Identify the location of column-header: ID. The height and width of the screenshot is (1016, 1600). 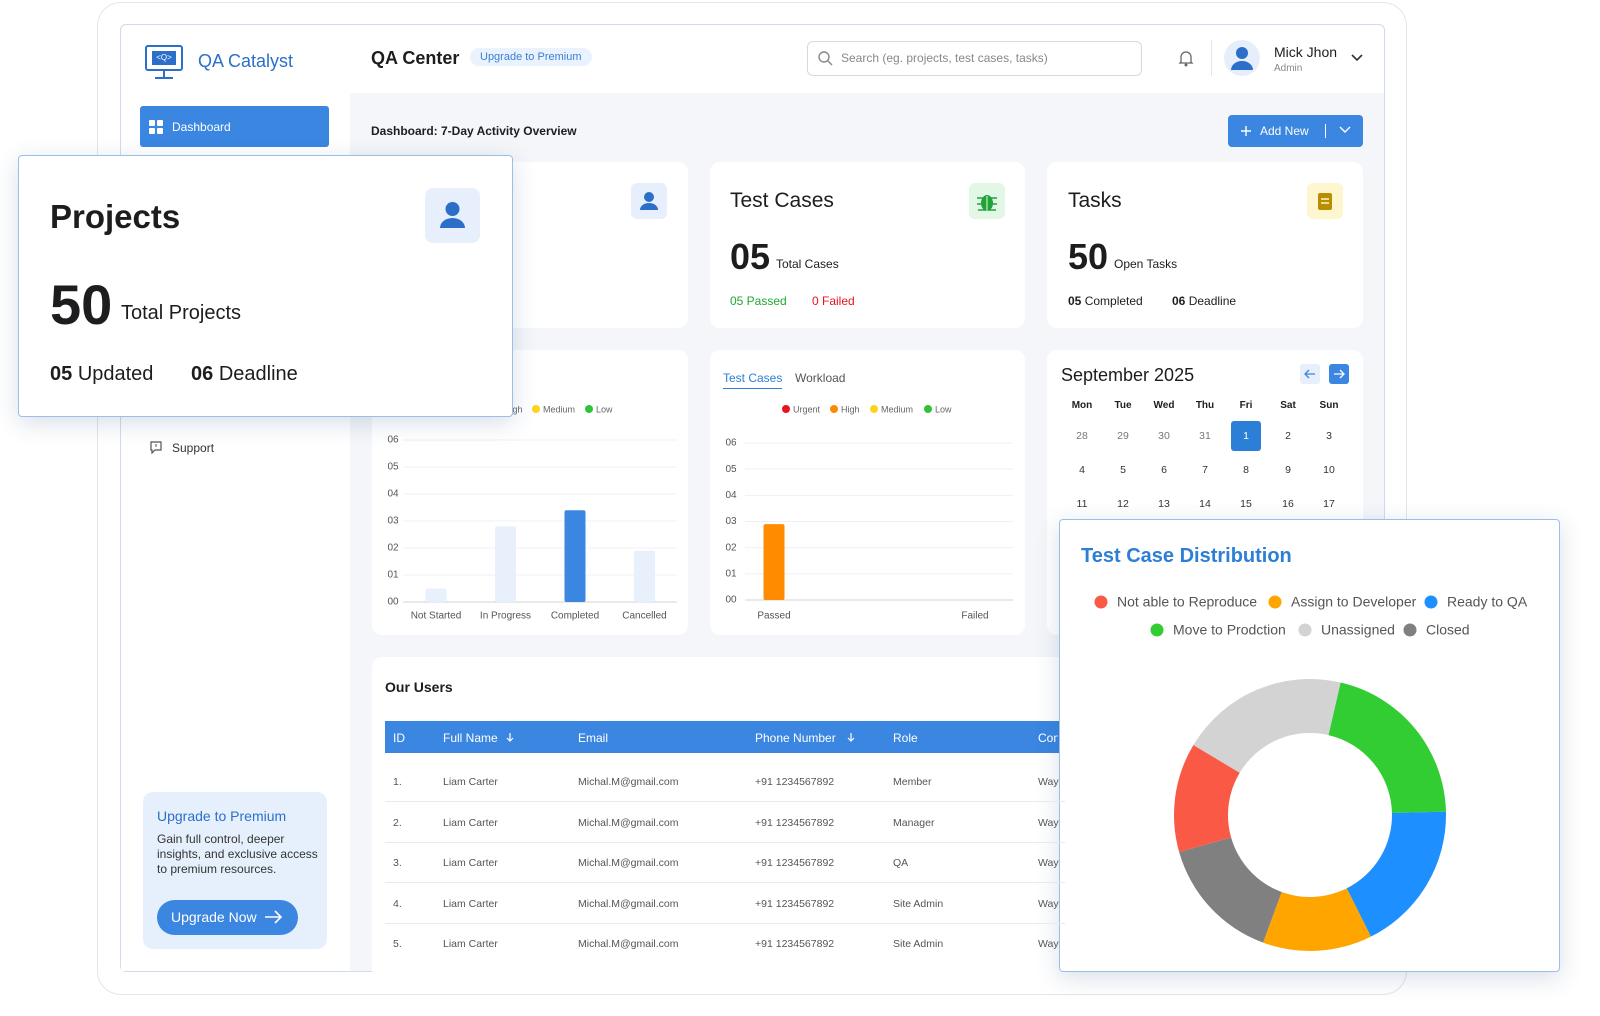
(399, 738).